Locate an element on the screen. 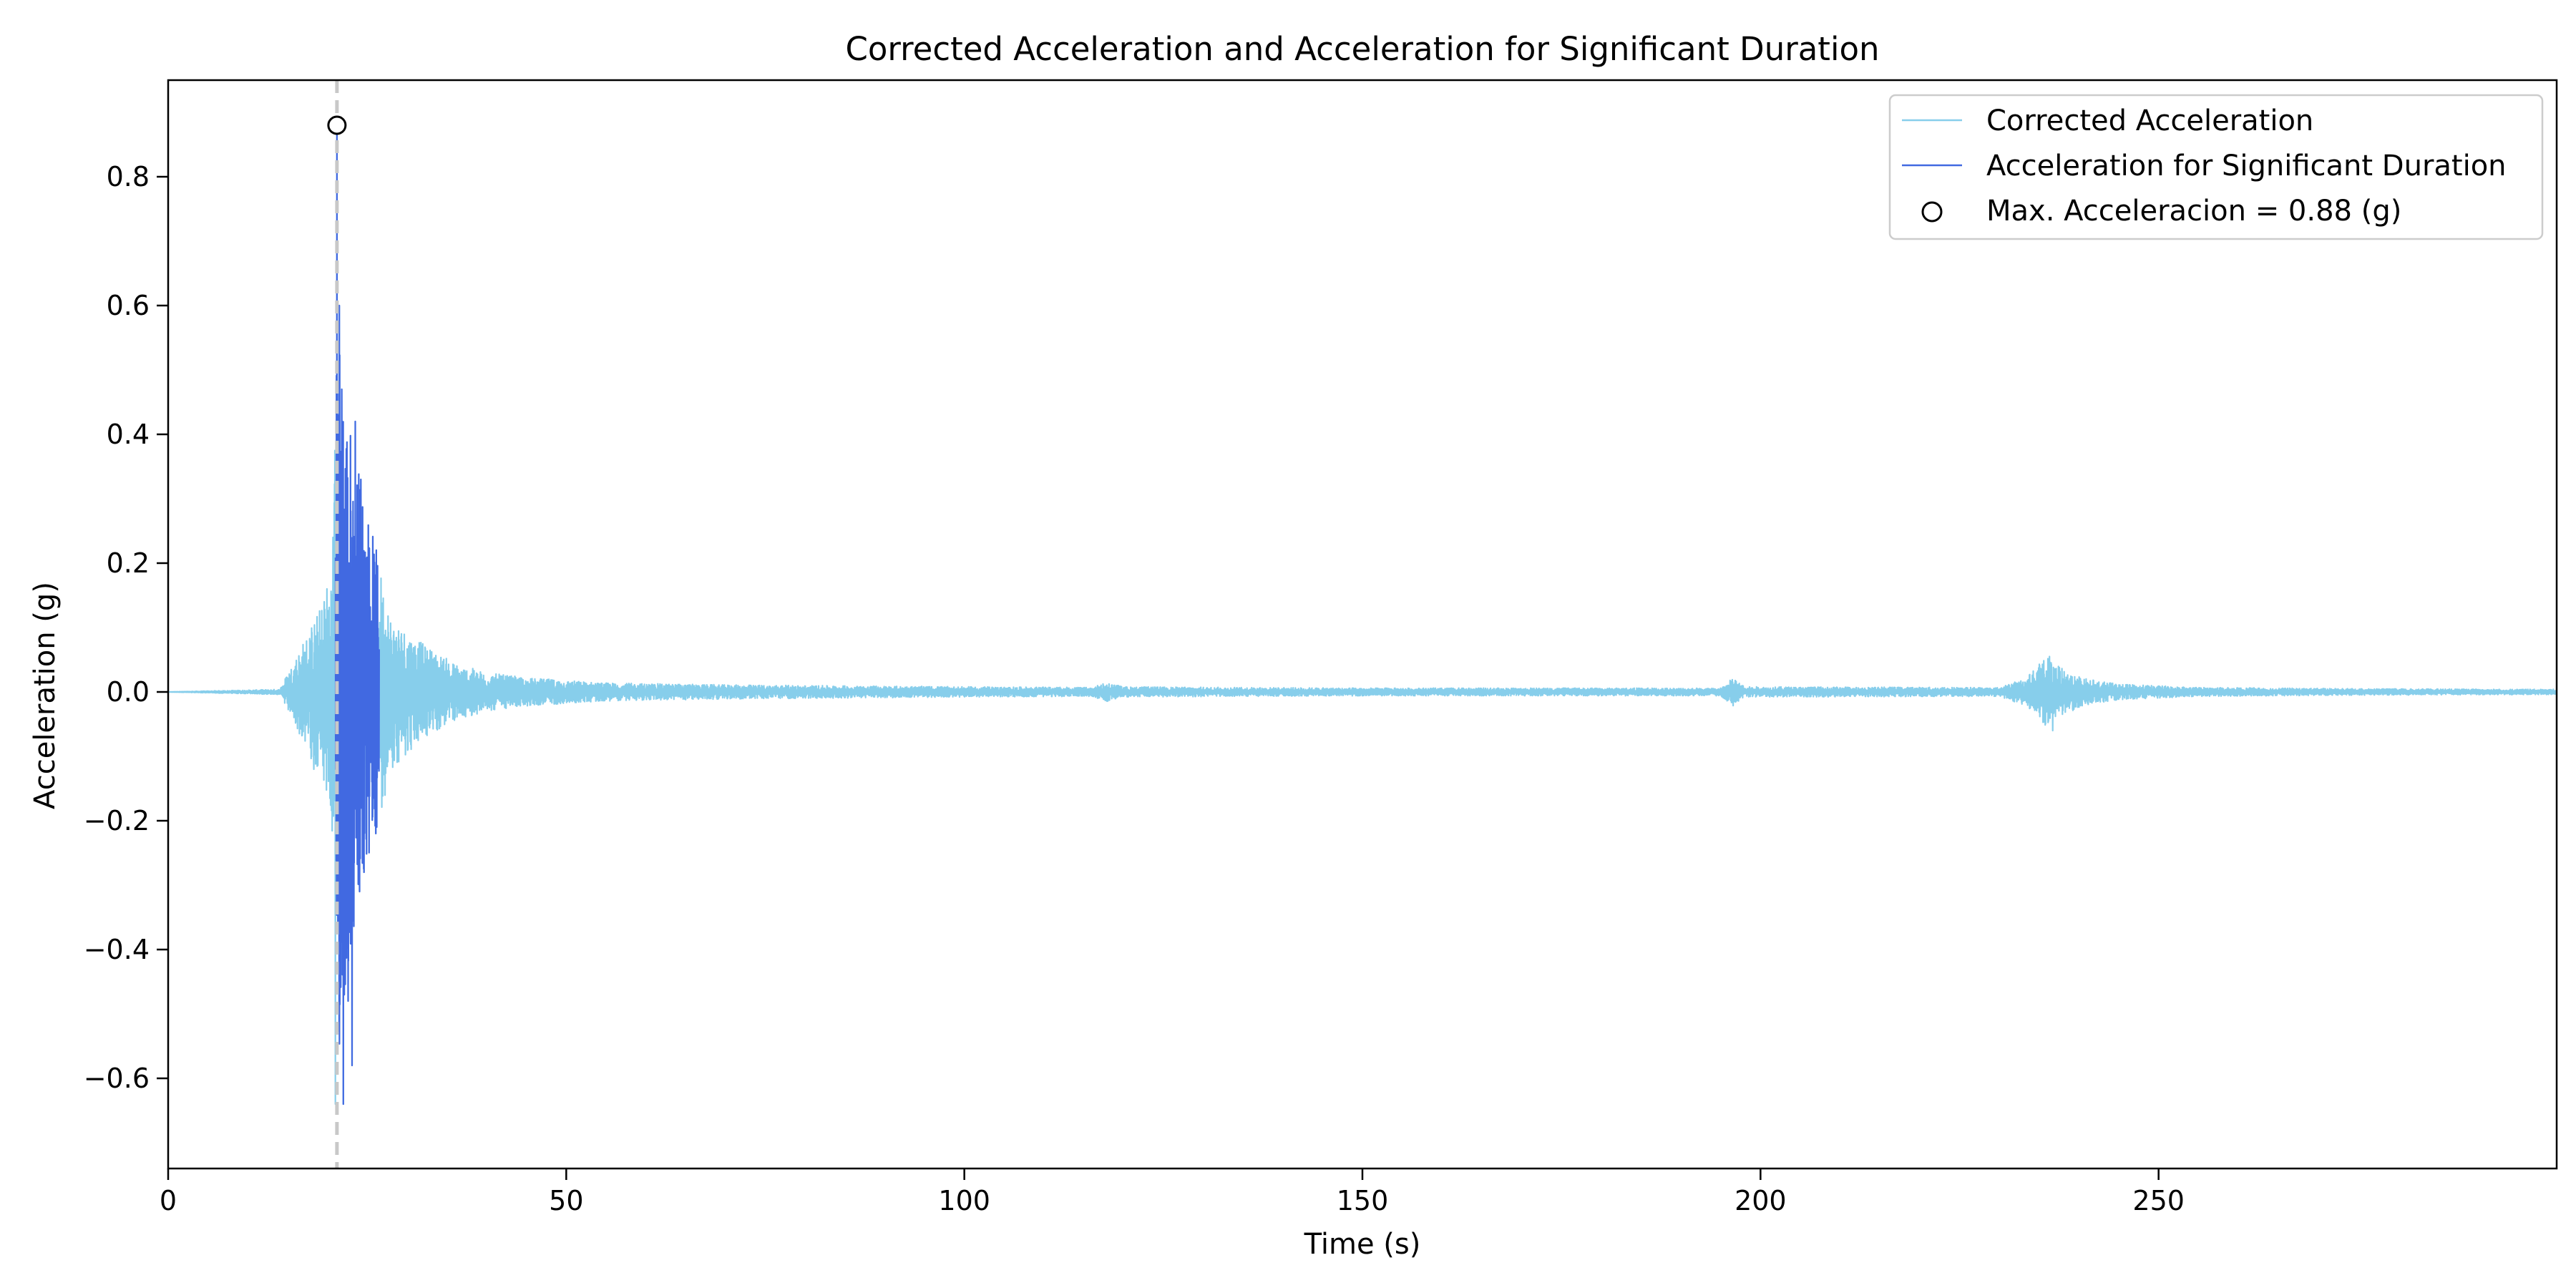 This screenshot has height=1288, width=2576. legend-label-significant: Acceleration for Significant Duration is located at coordinates (2246, 166).